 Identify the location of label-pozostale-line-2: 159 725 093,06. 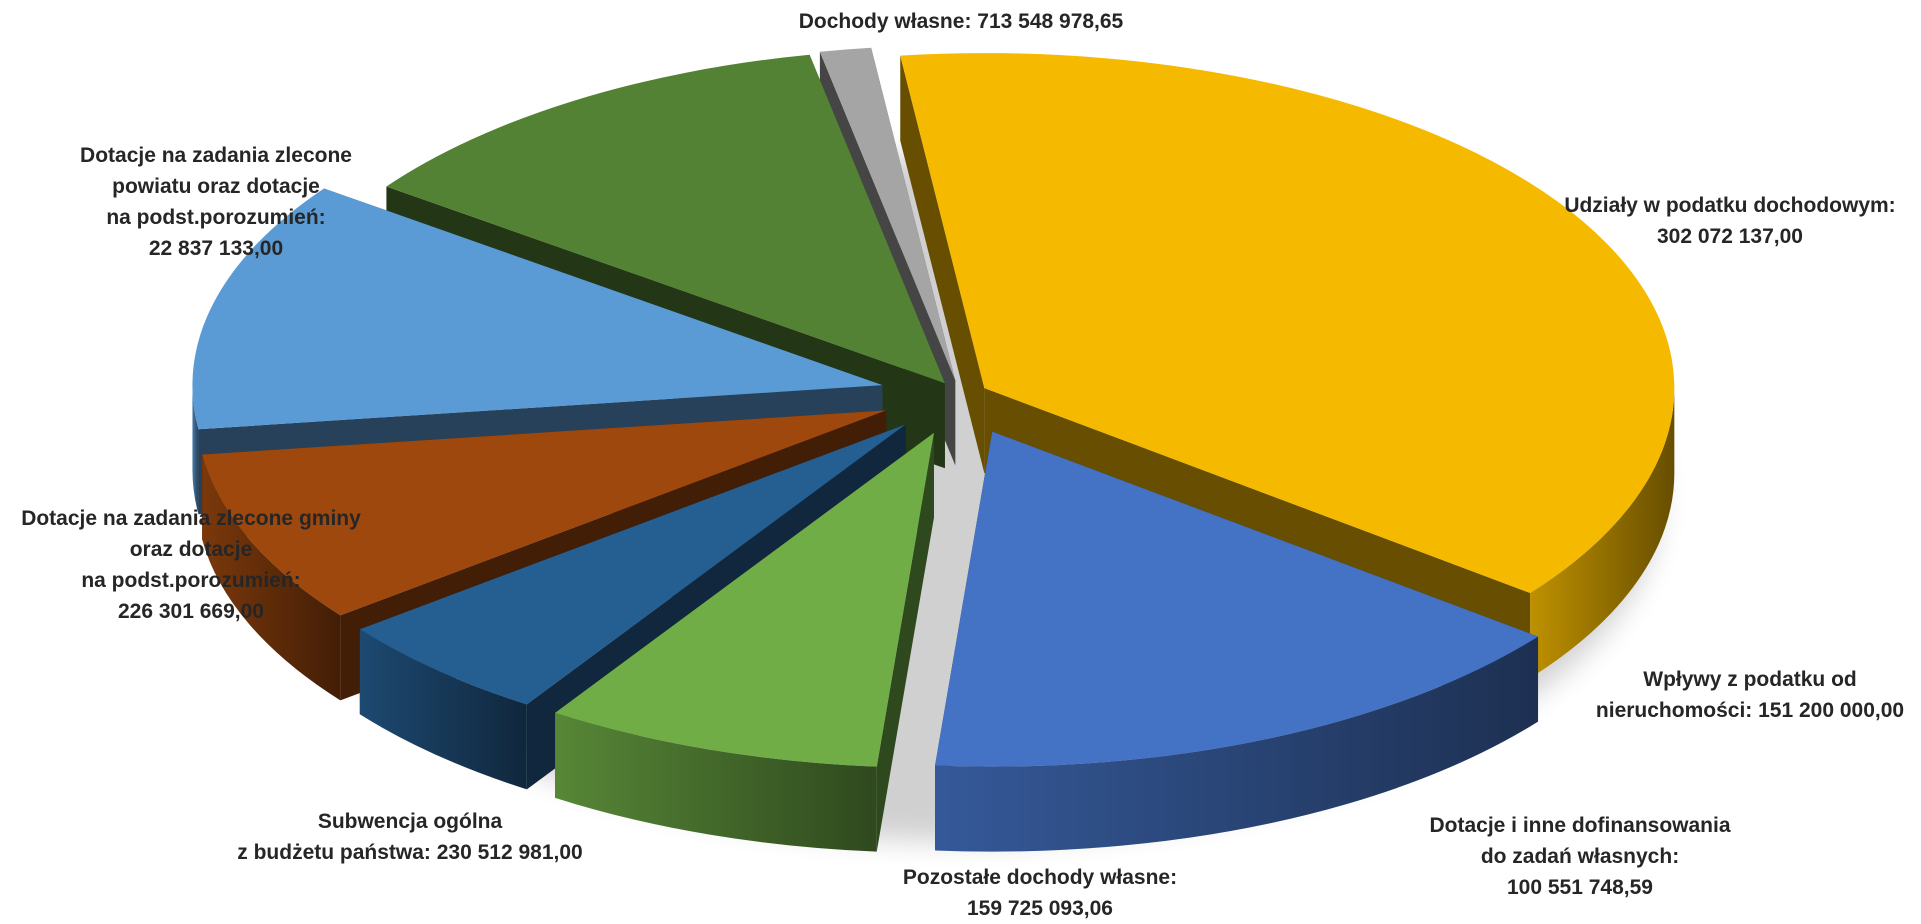
(1040, 908).